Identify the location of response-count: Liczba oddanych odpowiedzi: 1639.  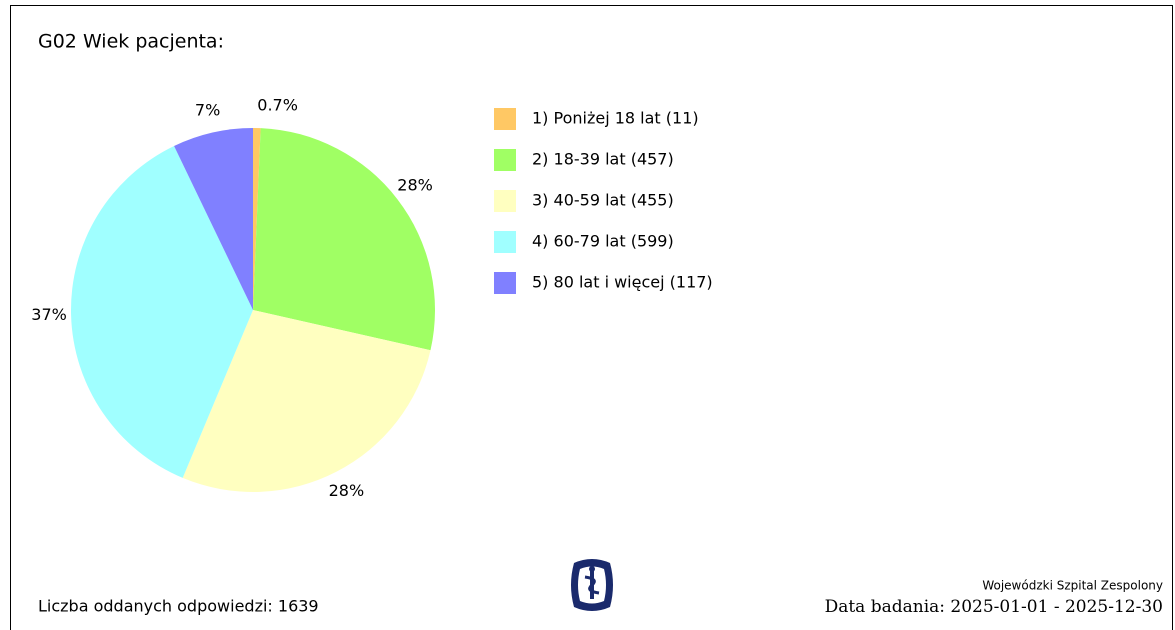
(178, 606).